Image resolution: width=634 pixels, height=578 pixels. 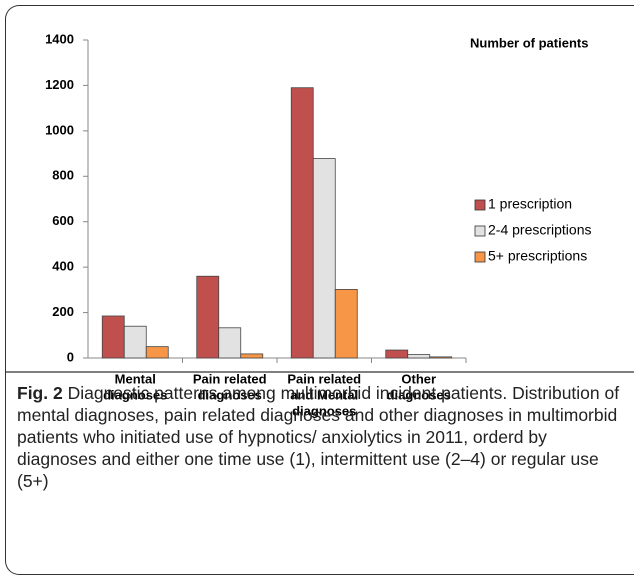 What do you see at coordinates (537, 256) in the screenshot?
I see `legend-label: 5+ prescriptions` at bounding box center [537, 256].